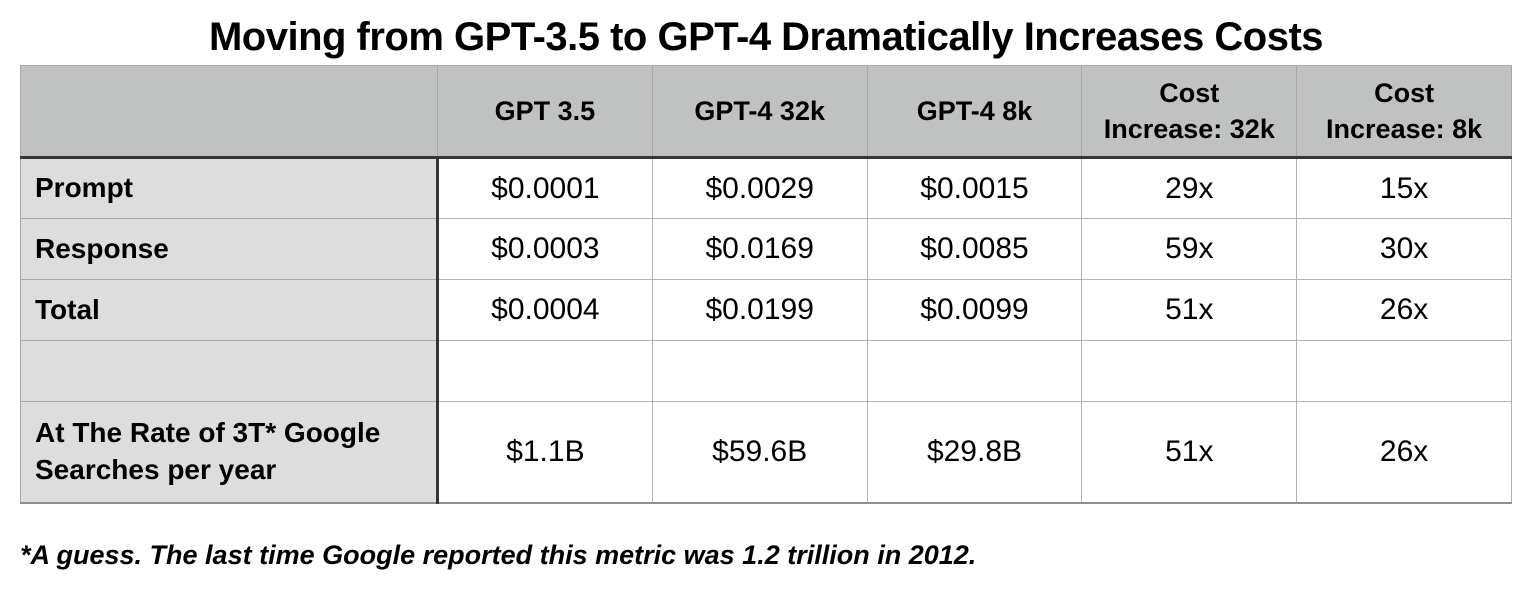  What do you see at coordinates (974, 112) in the screenshot?
I see `column-header: GPT-4 8k` at bounding box center [974, 112].